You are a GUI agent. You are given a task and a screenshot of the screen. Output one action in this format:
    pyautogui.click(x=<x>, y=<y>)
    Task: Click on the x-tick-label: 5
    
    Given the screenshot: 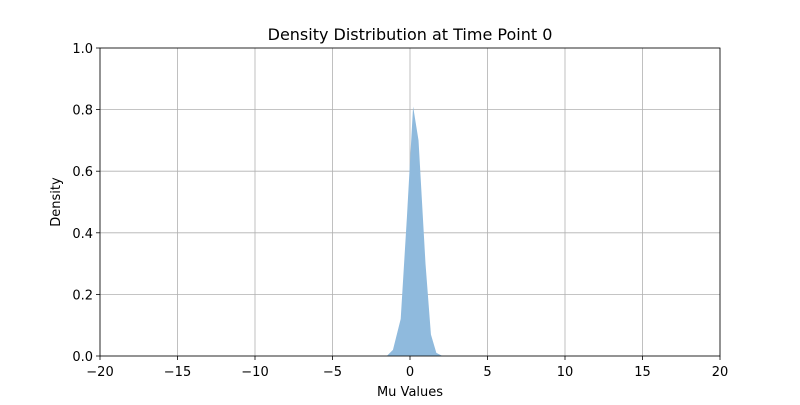 What is the action you would take?
    pyautogui.click(x=487, y=372)
    